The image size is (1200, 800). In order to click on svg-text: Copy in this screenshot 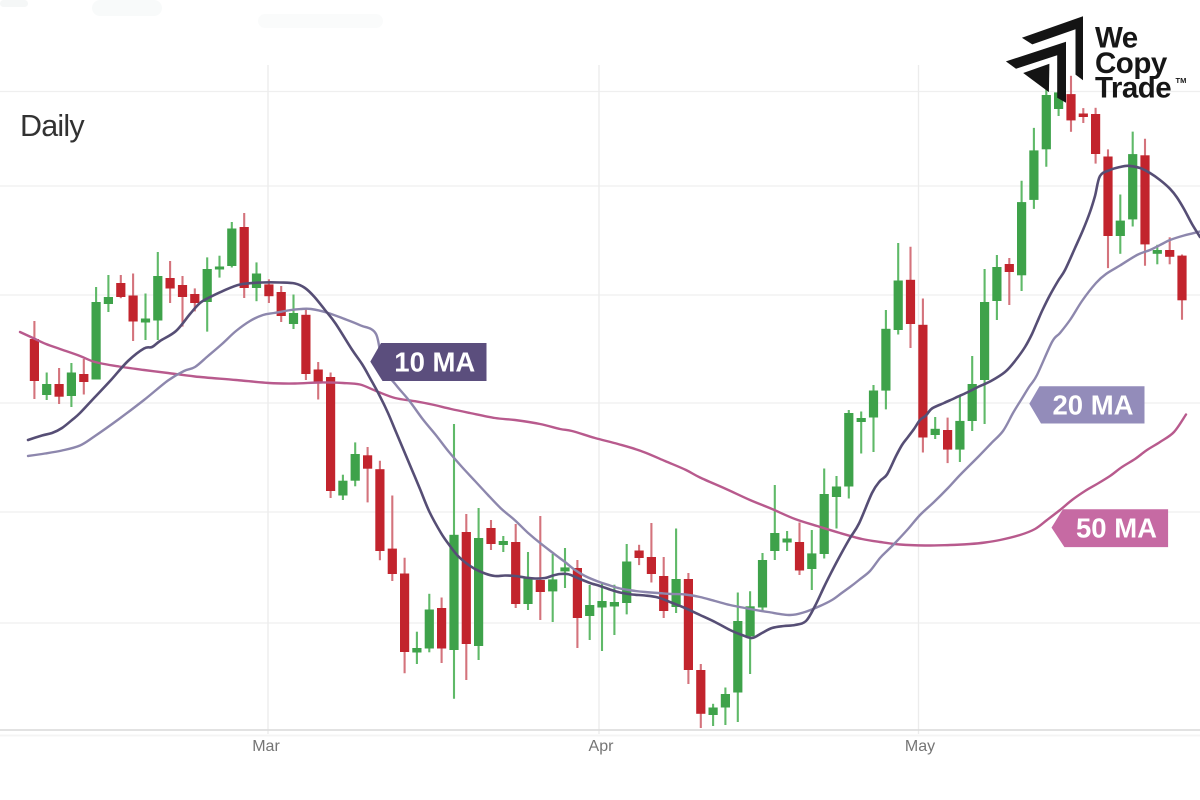, I will do `click(1131, 63)`.